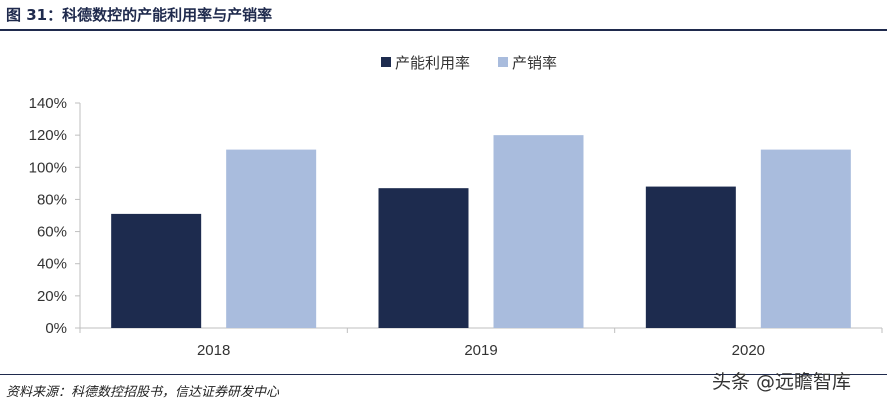 This screenshot has width=887, height=403. What do you see at coordinates (503, 62) in the screenshot?
I see `legend-swatch-production-sales-ratio` at bounding box center [503, 62].